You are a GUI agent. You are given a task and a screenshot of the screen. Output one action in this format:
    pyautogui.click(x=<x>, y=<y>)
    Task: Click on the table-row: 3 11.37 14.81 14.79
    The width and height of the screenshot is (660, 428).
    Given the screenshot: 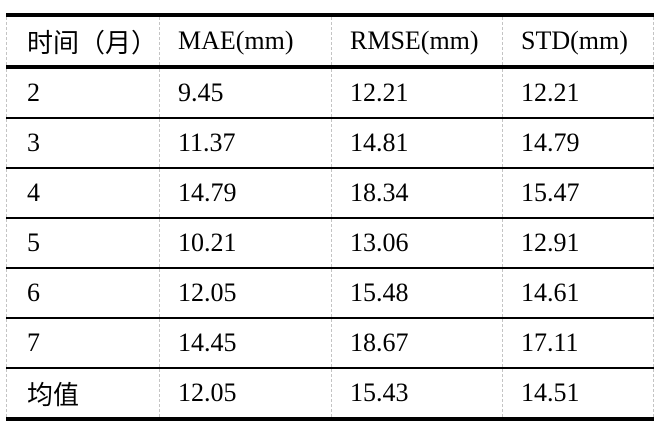 What is the action you would take?
    pyautogui.click(x=330, y=143)
    